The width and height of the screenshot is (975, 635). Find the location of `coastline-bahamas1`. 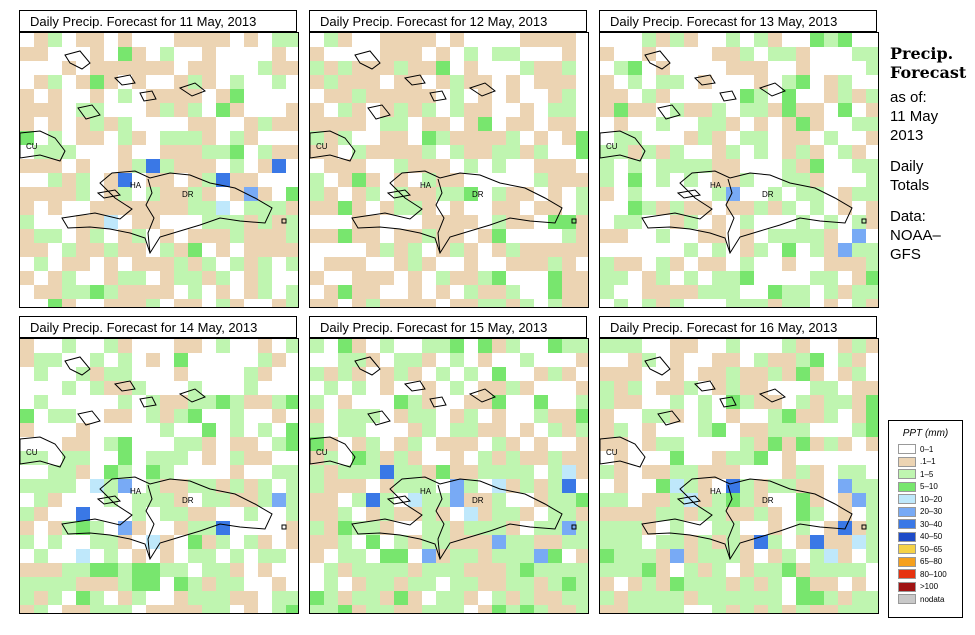

coastline-bahamas1 is located at coordinates (657, 60).